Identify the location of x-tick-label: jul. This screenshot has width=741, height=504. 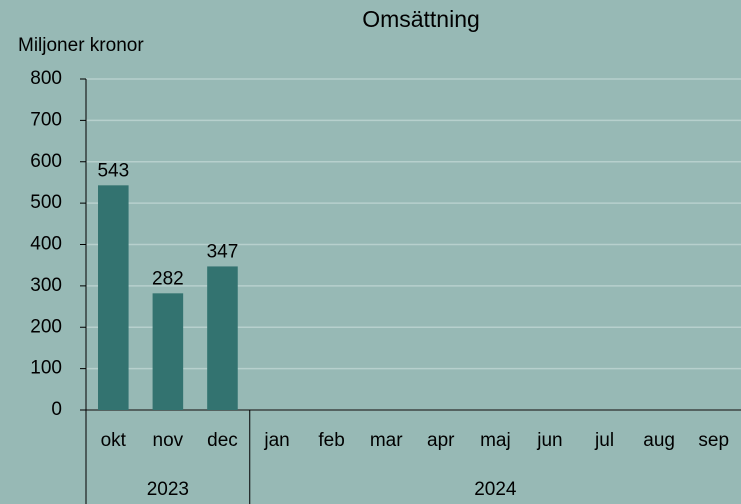
(604, 440).